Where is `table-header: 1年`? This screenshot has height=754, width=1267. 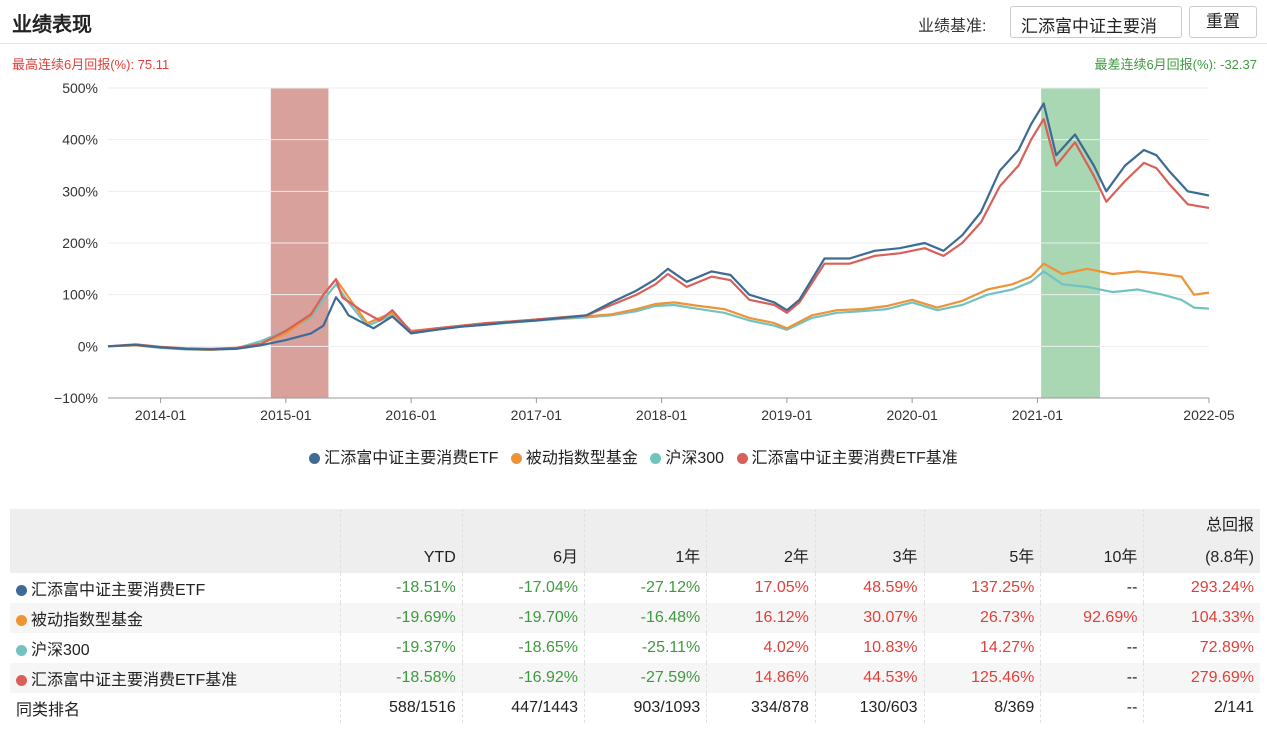
table-header: 1年 is located at coordinates (645, 541).